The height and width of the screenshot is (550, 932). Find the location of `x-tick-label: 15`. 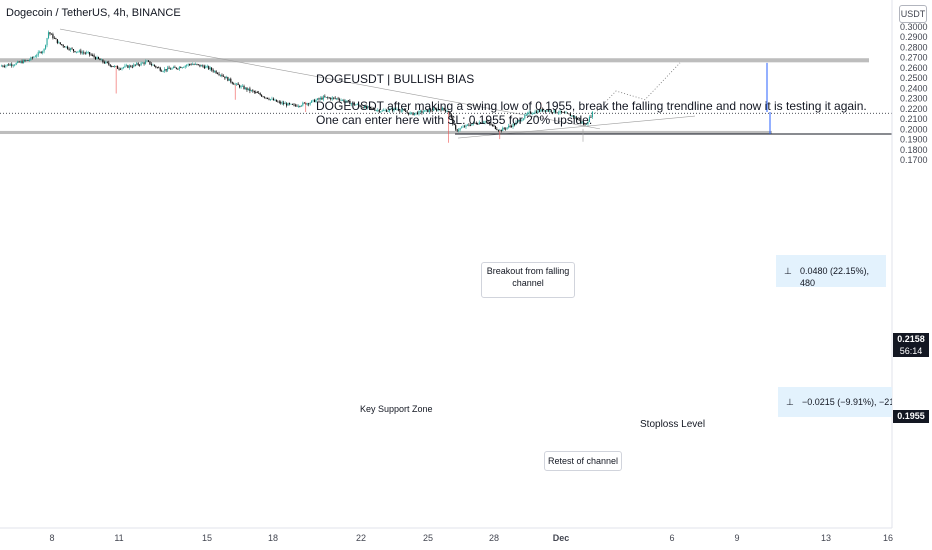

x-tick-label: 15 is located at coordinates (207, 538).